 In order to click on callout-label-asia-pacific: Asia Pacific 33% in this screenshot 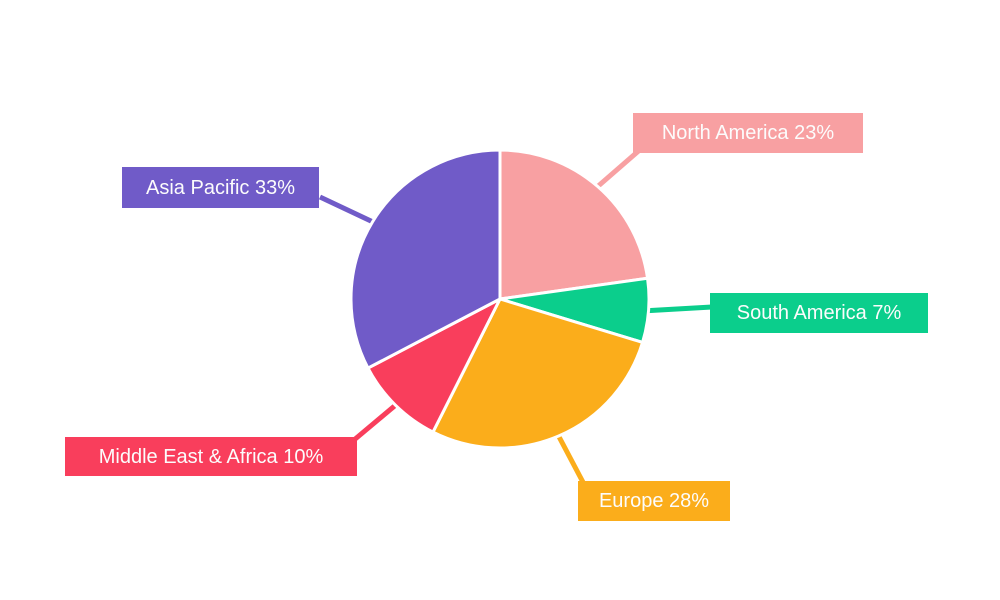, I will do `click(220, 187)`.